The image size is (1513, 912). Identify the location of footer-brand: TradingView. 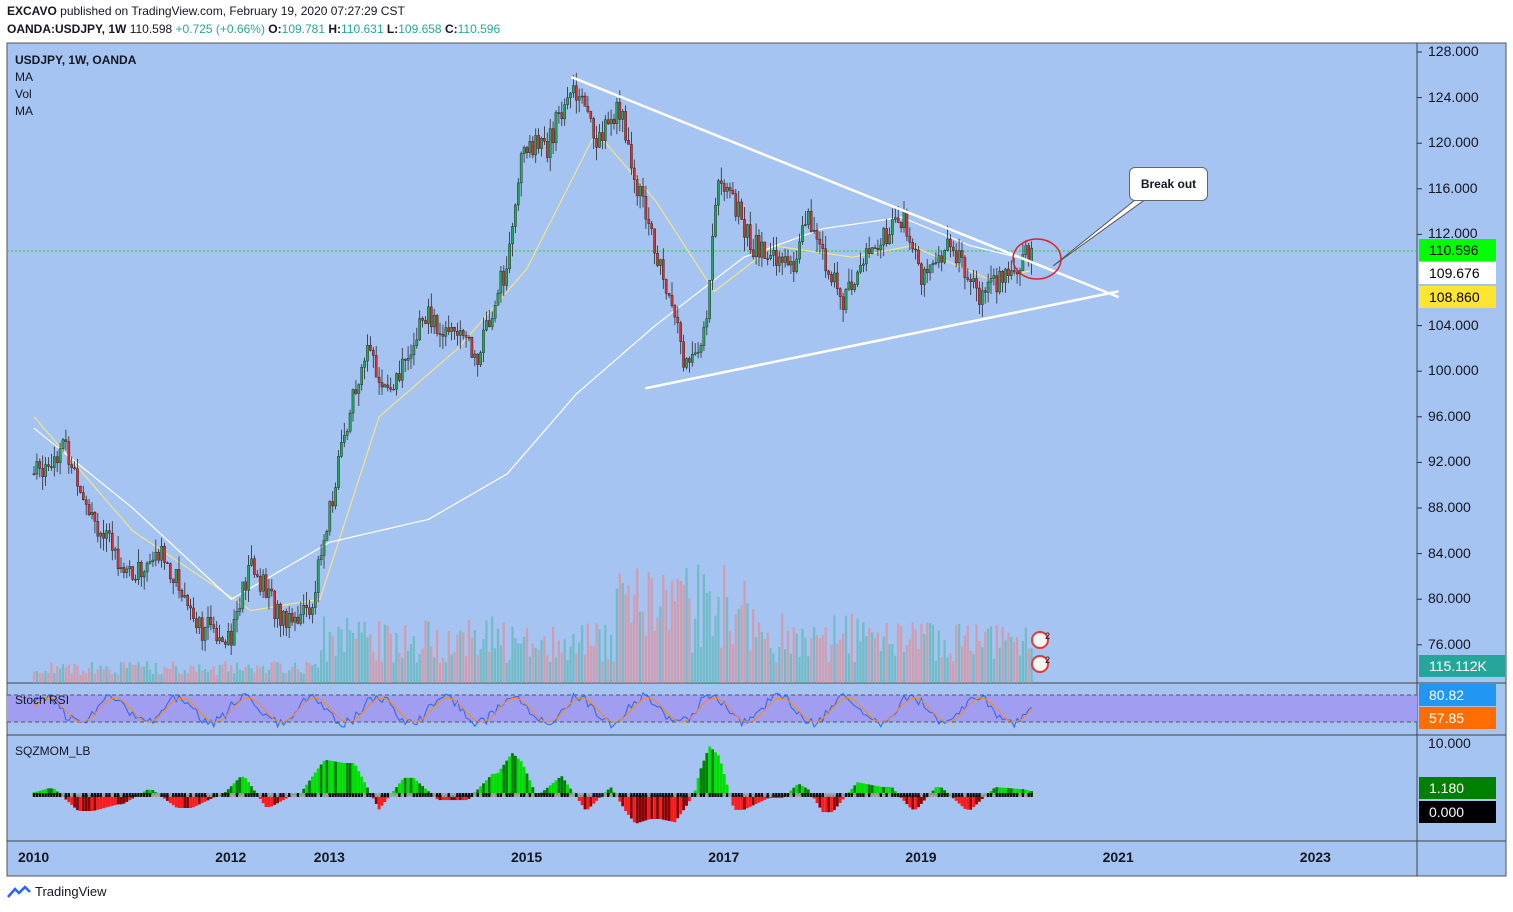
(57, 891).